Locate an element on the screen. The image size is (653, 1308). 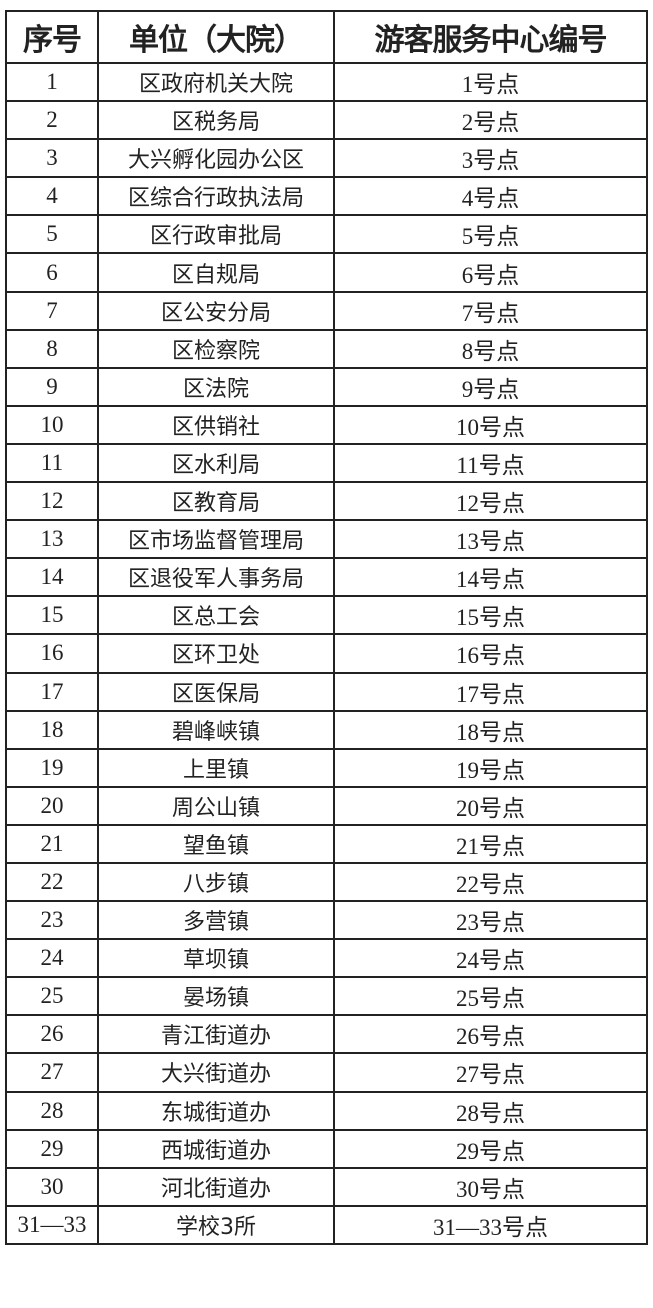
cell-center-code: 22号点 is located at coordinates (490, 882).